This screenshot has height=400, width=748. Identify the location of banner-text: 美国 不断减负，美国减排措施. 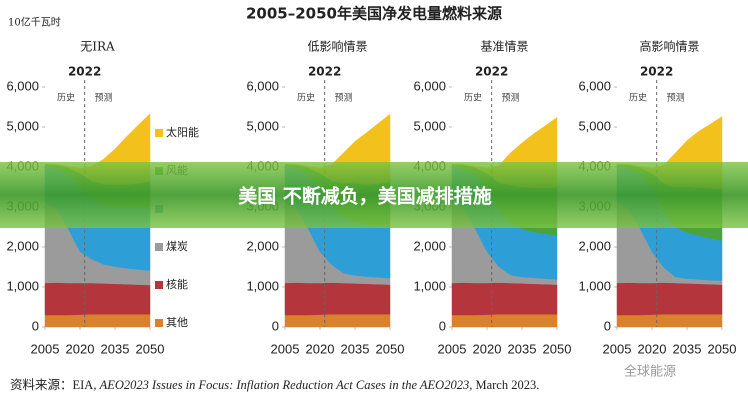
(365, 196).